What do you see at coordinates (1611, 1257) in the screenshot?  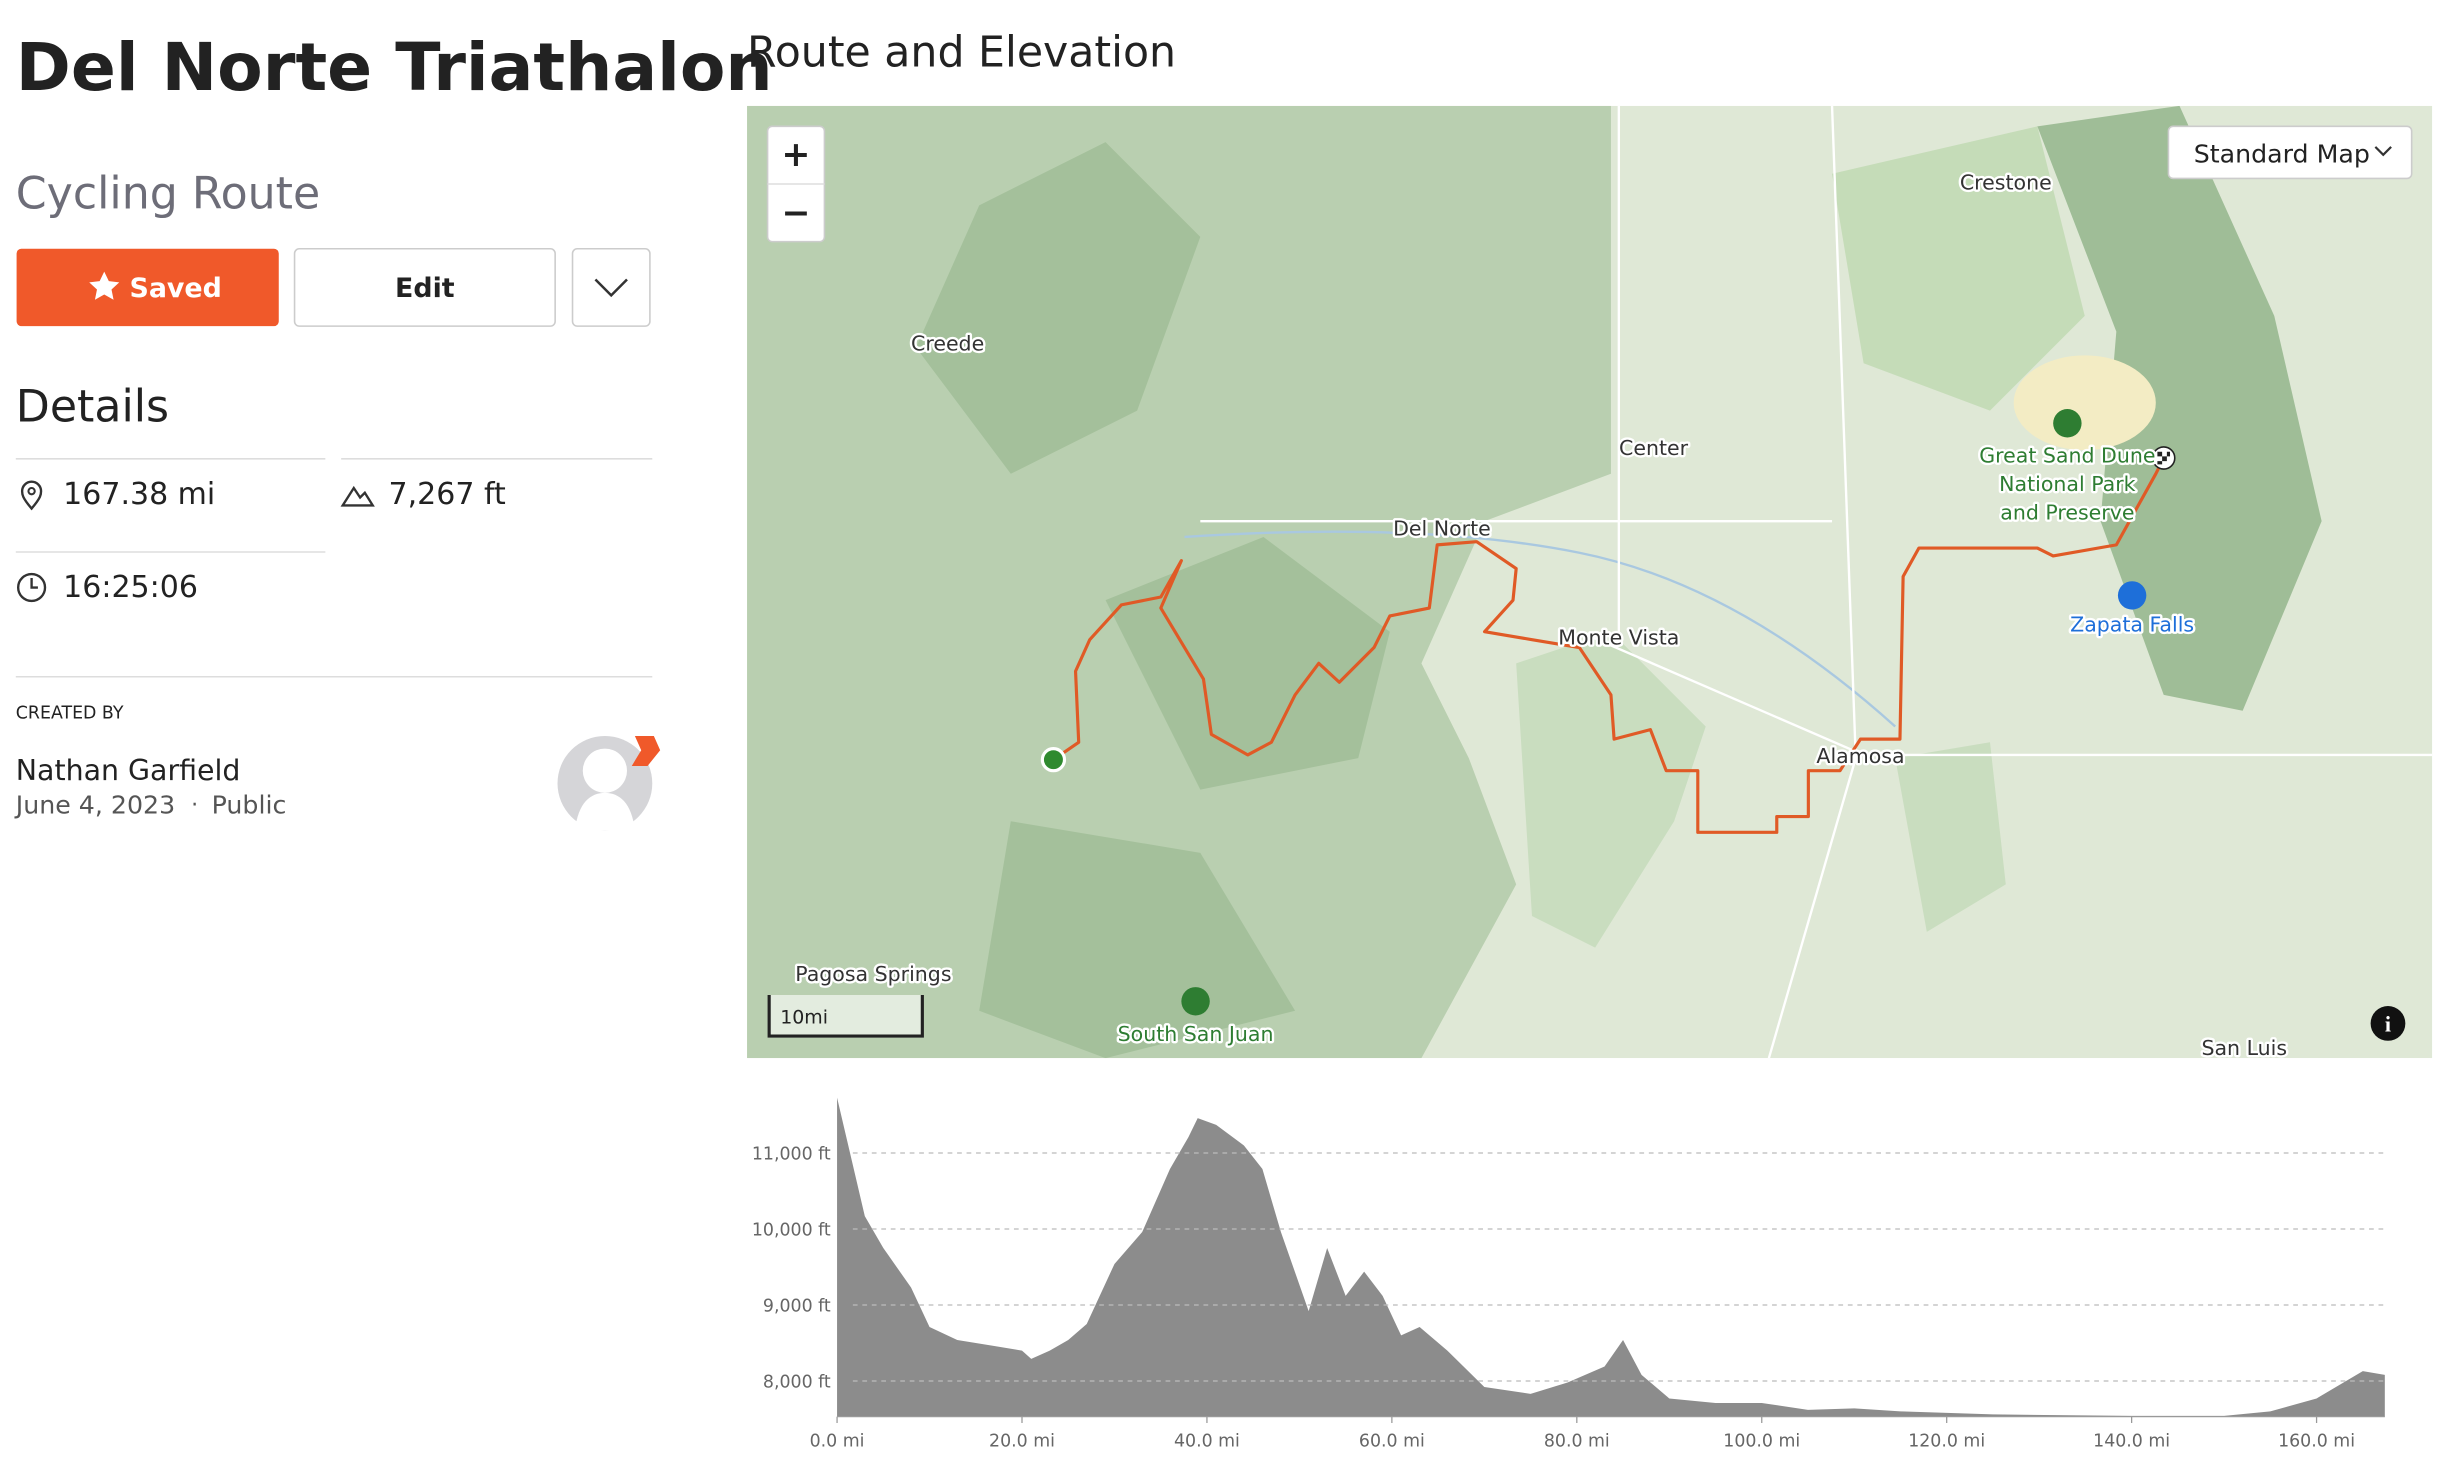 I see `elevation-area` at bounding box center [1611, 1257].